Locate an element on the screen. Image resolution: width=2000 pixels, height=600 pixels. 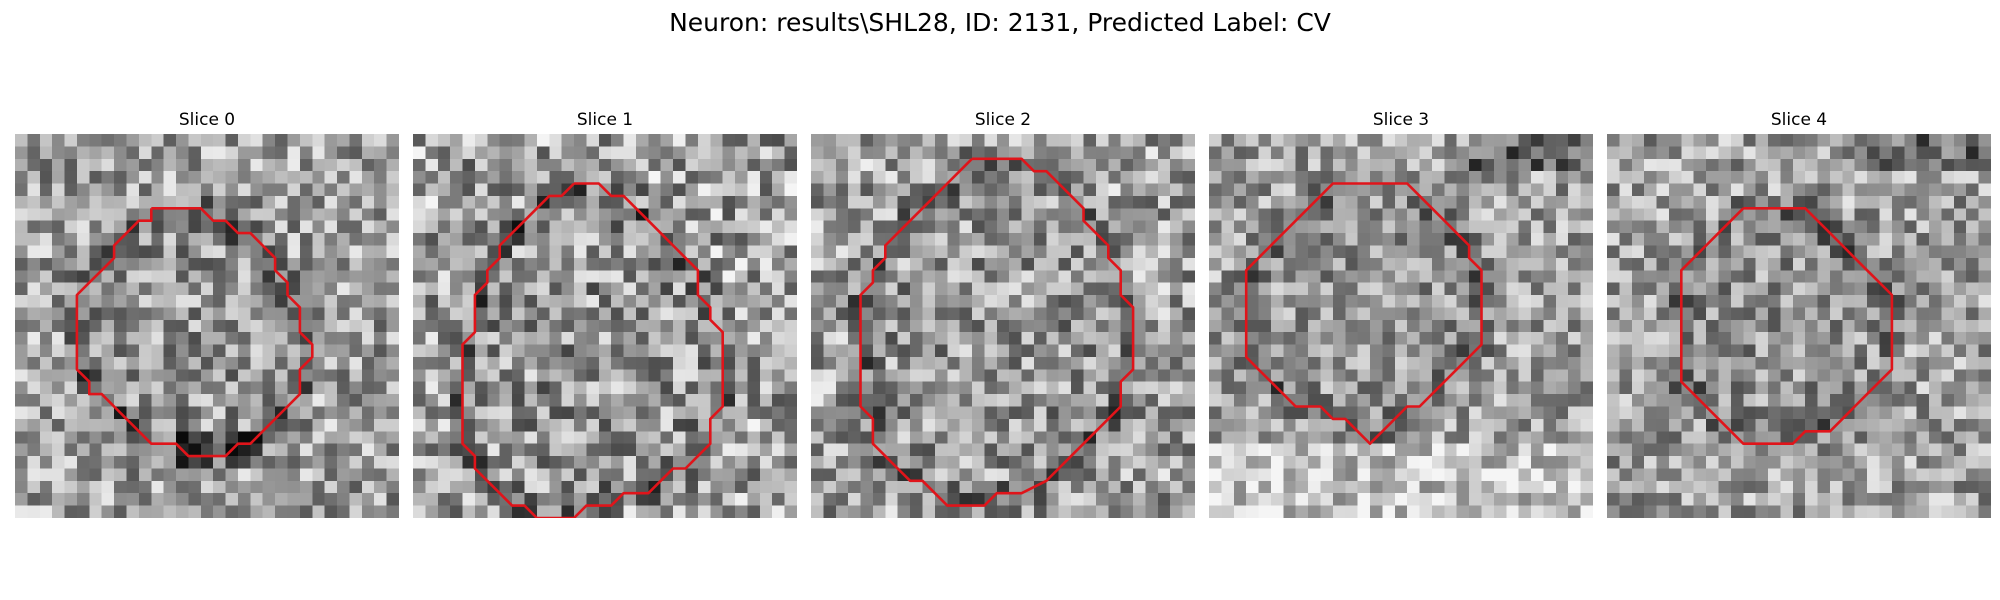
slice-title: Slice 4 is located at coordinates (1799, 120).